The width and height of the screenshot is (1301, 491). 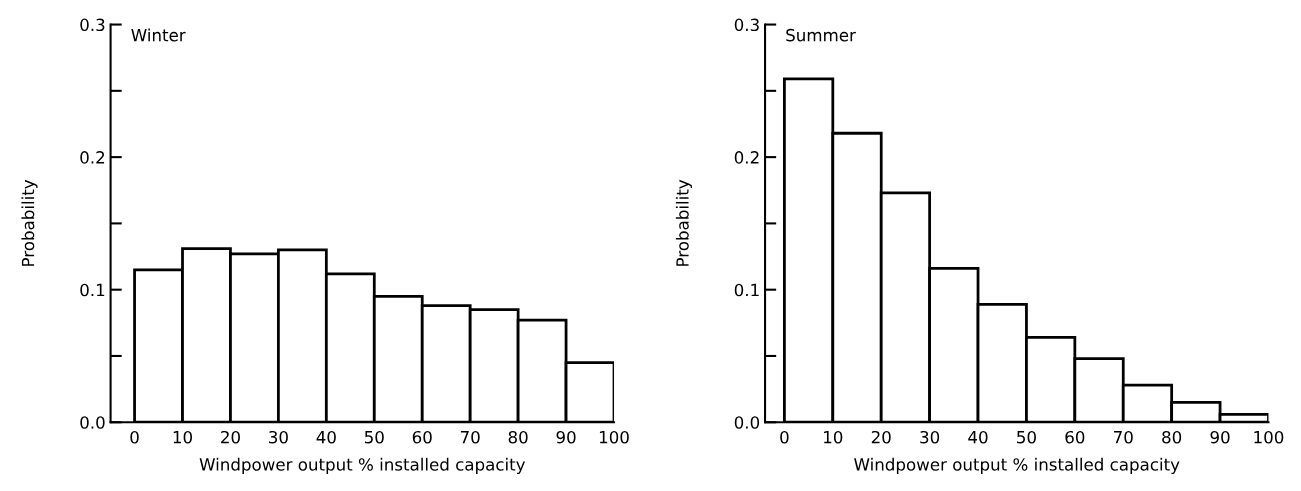 I want to click on chart-title: Winter, so click(x=158, y=35).